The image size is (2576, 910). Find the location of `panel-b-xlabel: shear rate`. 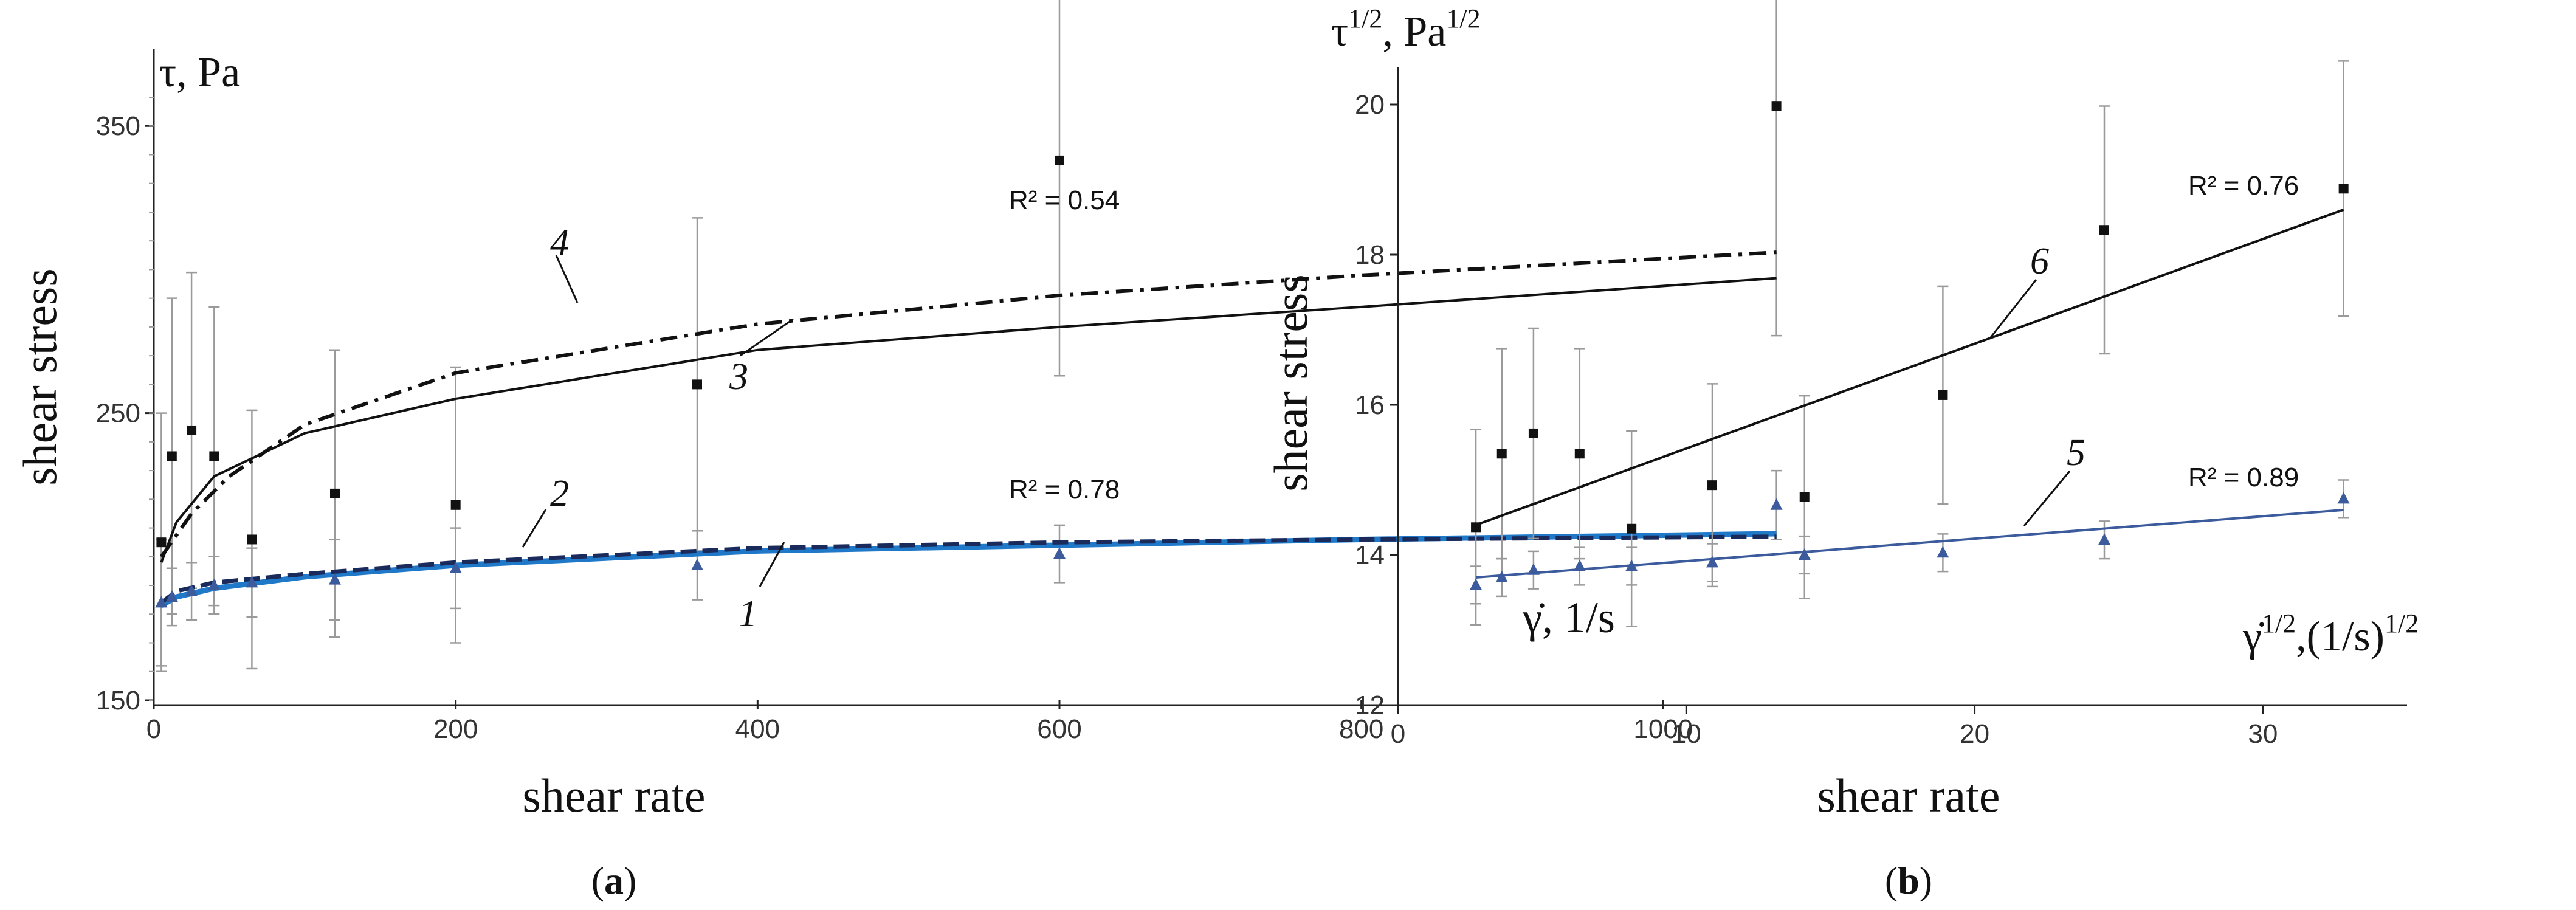

panel-b-xlabel: shear rate is located at coordinates (1908, 795).